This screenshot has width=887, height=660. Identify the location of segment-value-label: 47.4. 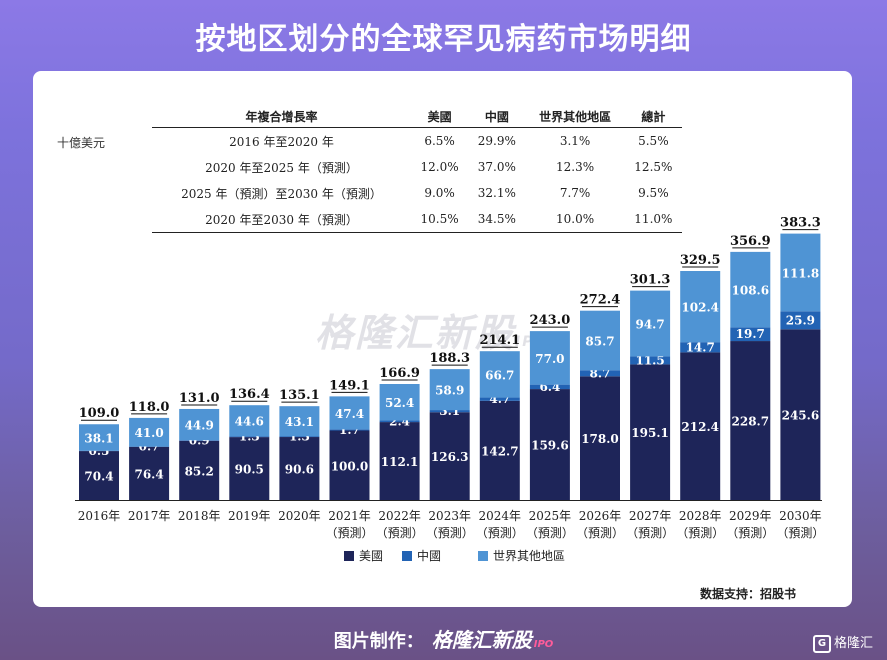
(349, 414).